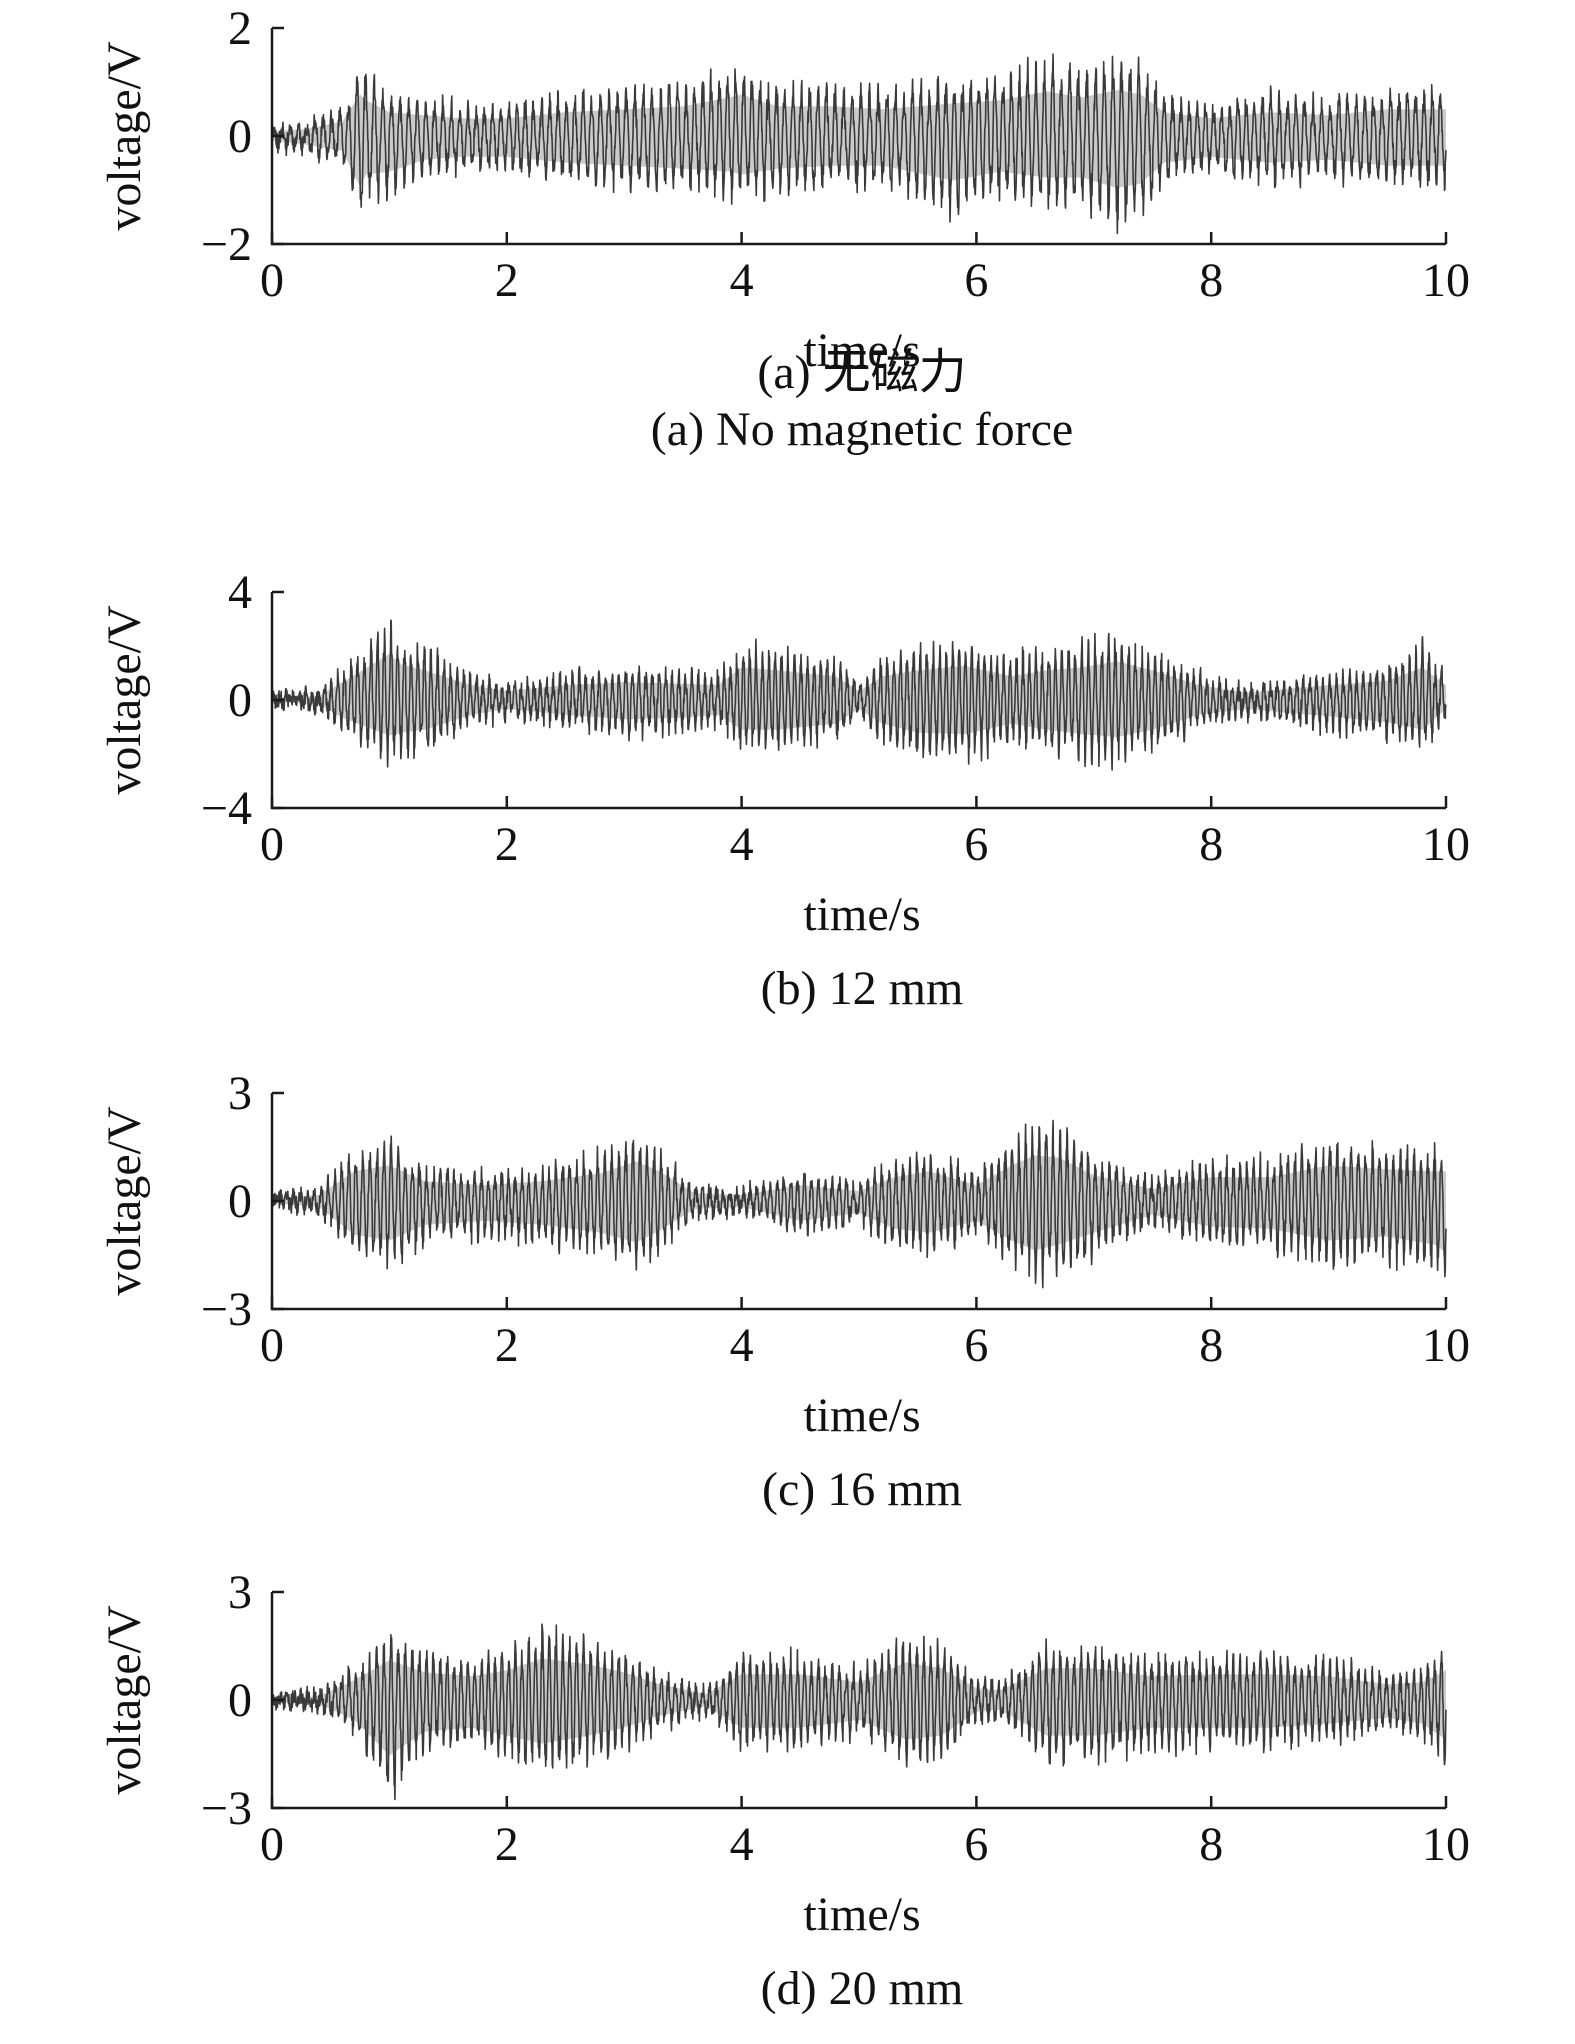  I want to click on y-tick-label: −2, so click(226, 244).